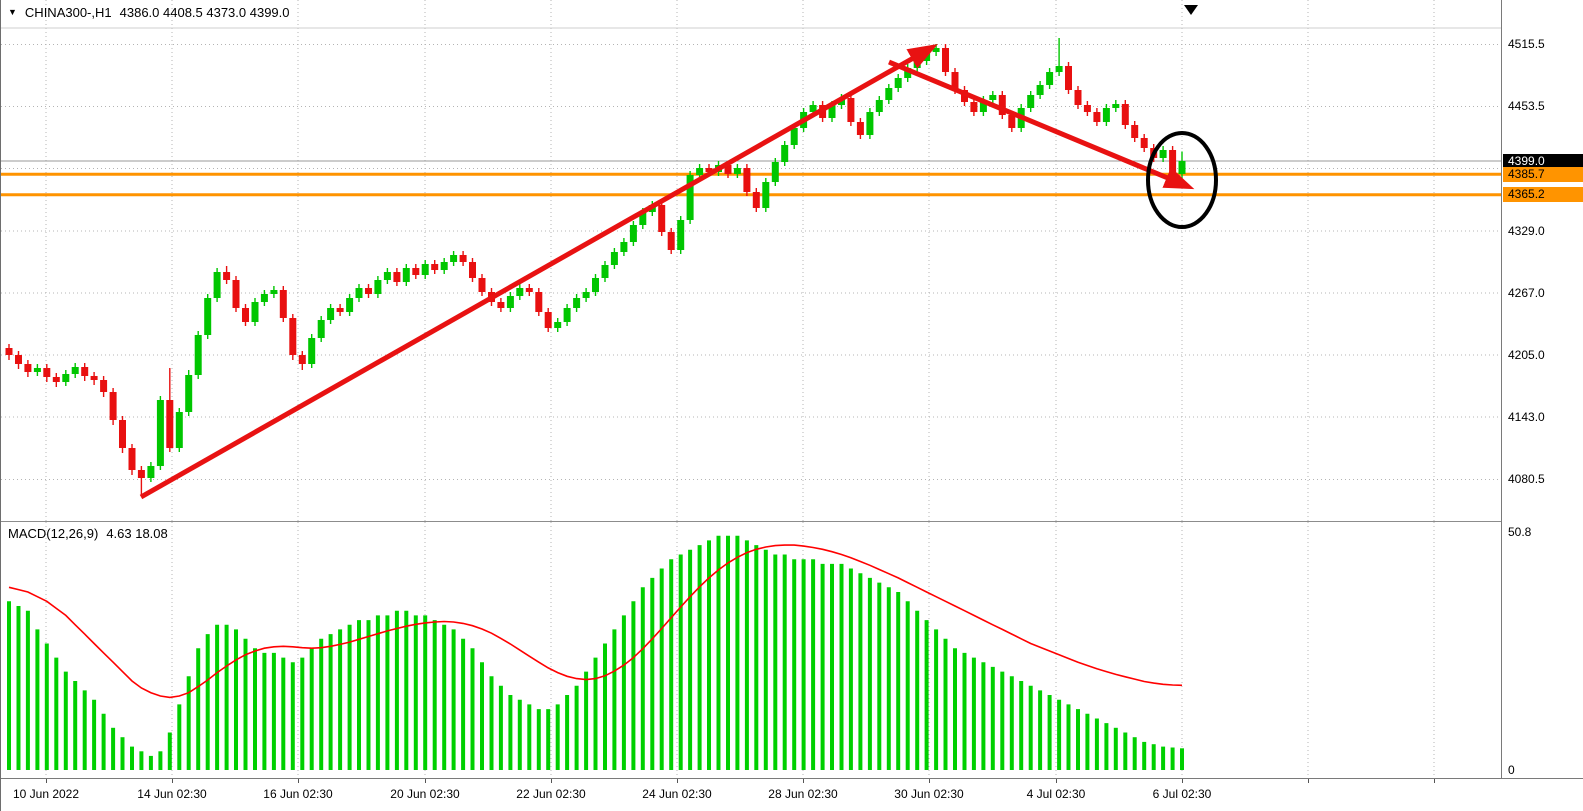  I want to click on macd-axis-label: 0, so click(1511, 770).